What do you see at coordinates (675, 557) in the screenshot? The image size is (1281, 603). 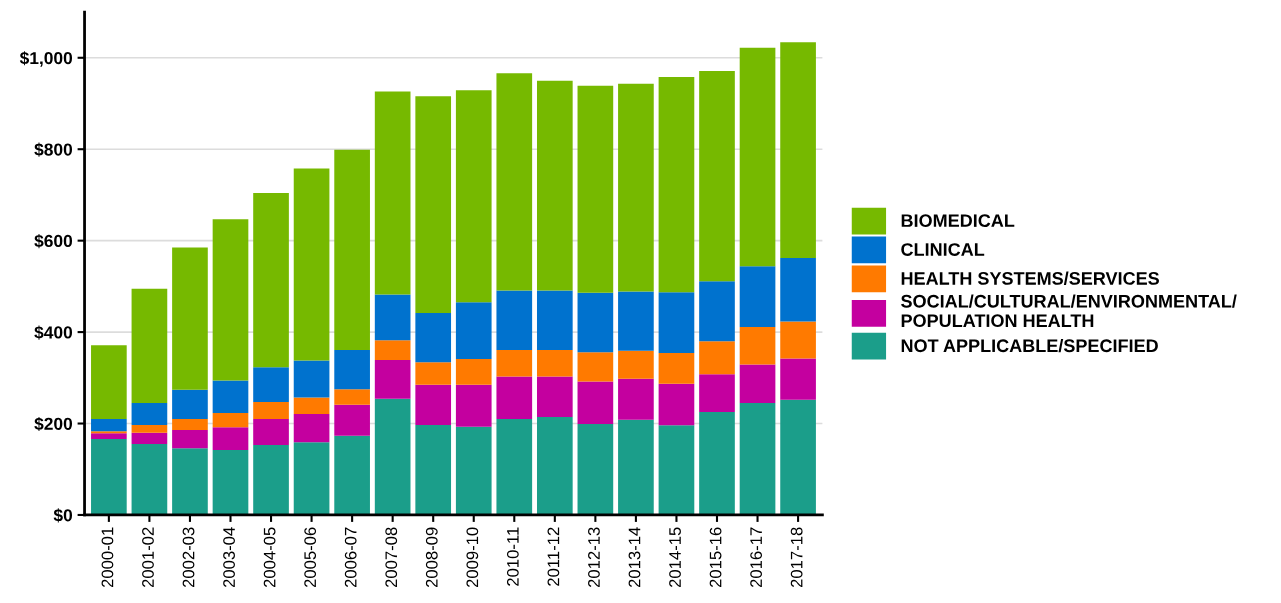 I see `x-tick-label: 2014-15` at bounding box center [675, 557].